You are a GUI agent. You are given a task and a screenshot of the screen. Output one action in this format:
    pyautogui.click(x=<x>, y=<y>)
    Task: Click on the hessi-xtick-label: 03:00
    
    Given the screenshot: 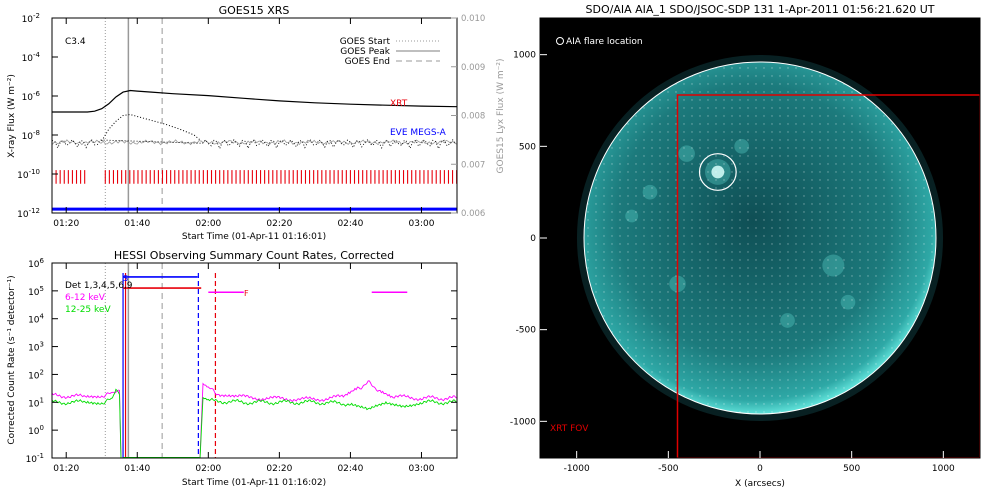 What is the action you would take?
    pyautogui.click(x=422, y=469)
    